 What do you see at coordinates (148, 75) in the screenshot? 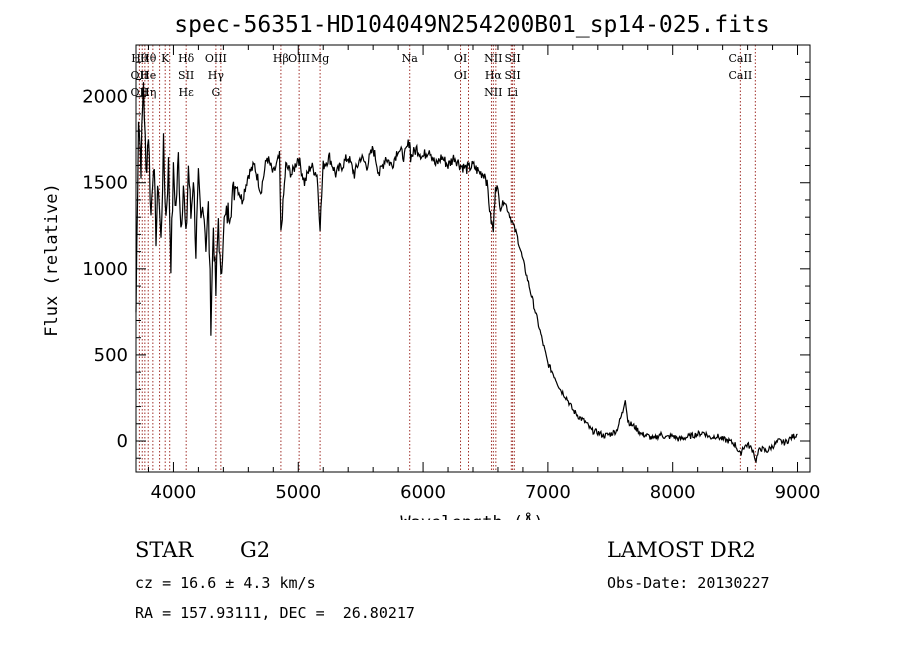
I see `line-label-1-1: He` at bounding box center [148, 75].